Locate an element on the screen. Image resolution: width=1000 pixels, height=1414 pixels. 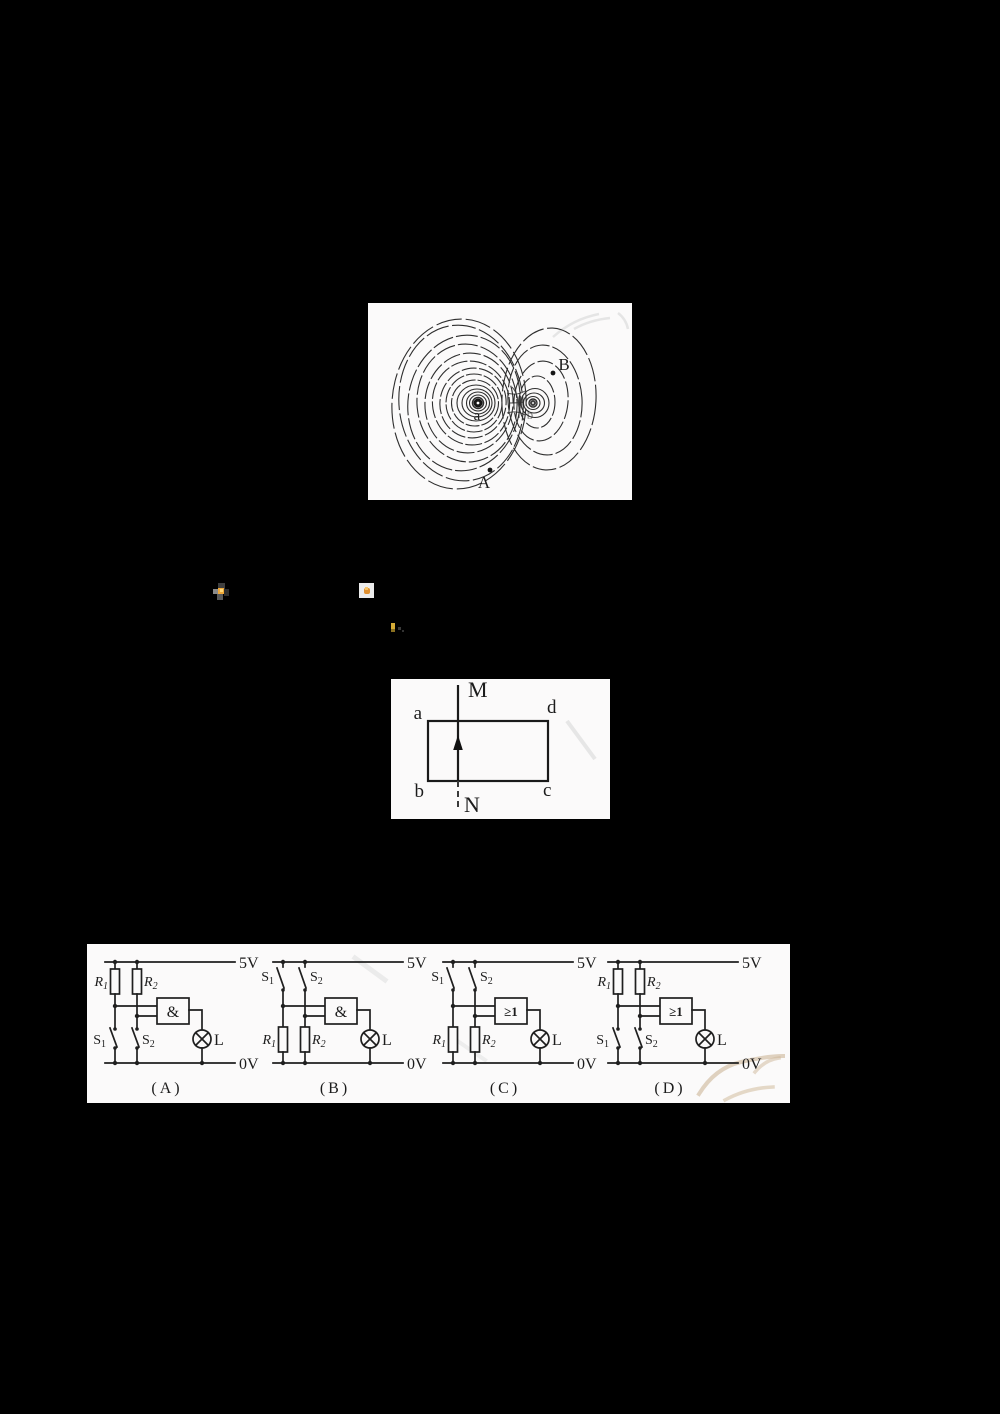
label-corner-c: c is located at coordinates (547, 790).